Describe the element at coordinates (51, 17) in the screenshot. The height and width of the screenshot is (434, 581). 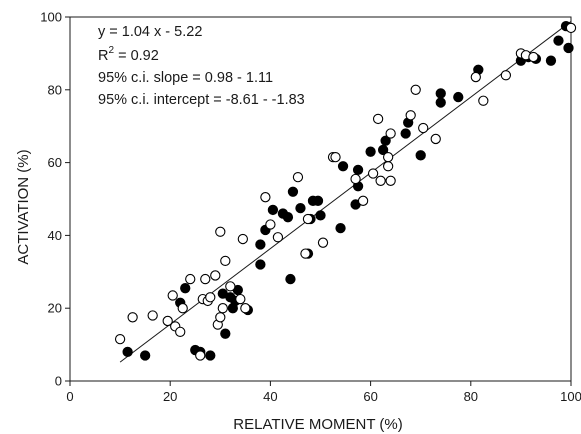
I see `y-tick-label: 100` at that location.